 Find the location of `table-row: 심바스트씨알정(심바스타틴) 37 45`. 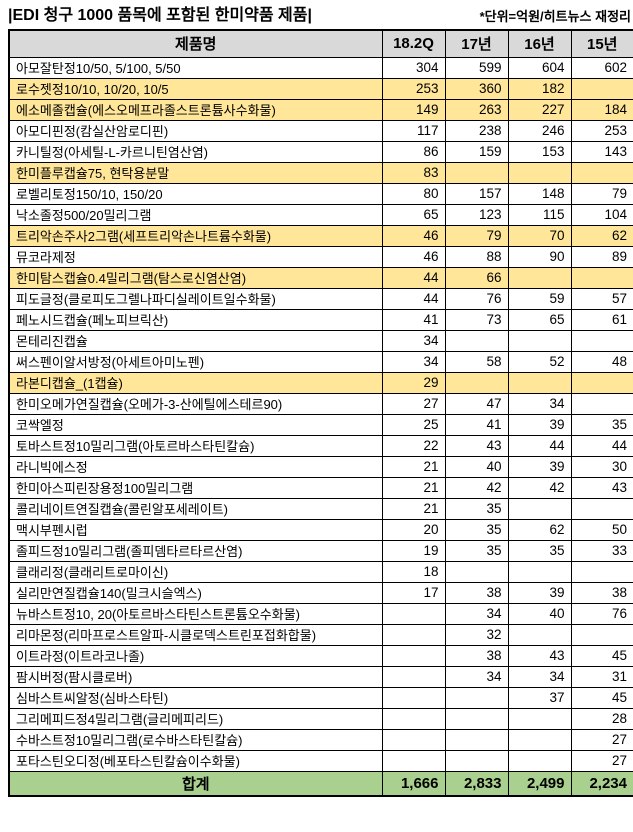

table-row: 심바스트씨알정(심바스타틴) 37 45 is located at coordinates (320, 697).